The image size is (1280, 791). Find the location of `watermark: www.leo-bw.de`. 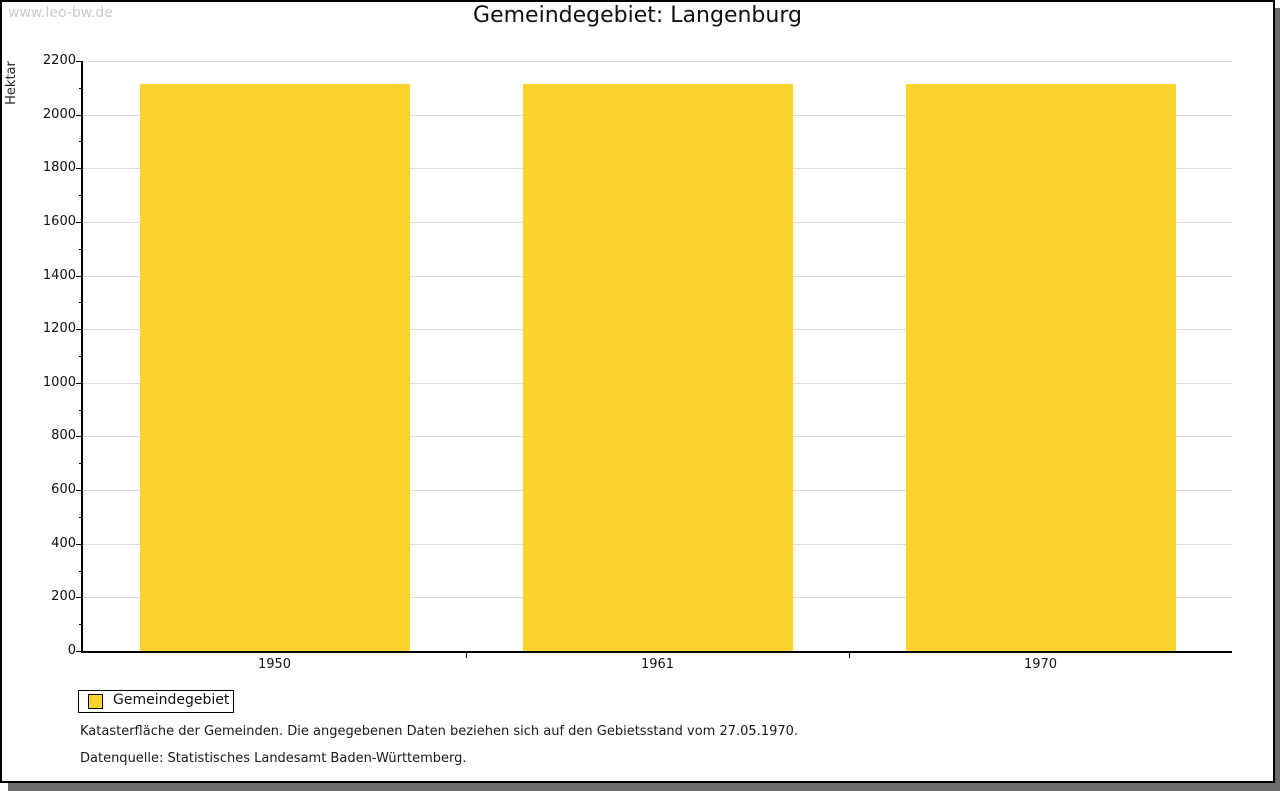

watermark: www.leo-bw.de is located at coordinates (60, 13).